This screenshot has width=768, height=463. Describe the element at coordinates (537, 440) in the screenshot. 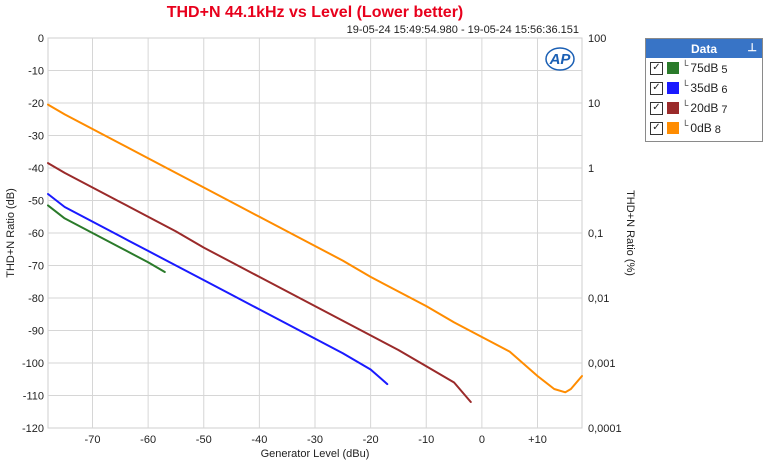

I see `x-tick-label: +10` at that location.